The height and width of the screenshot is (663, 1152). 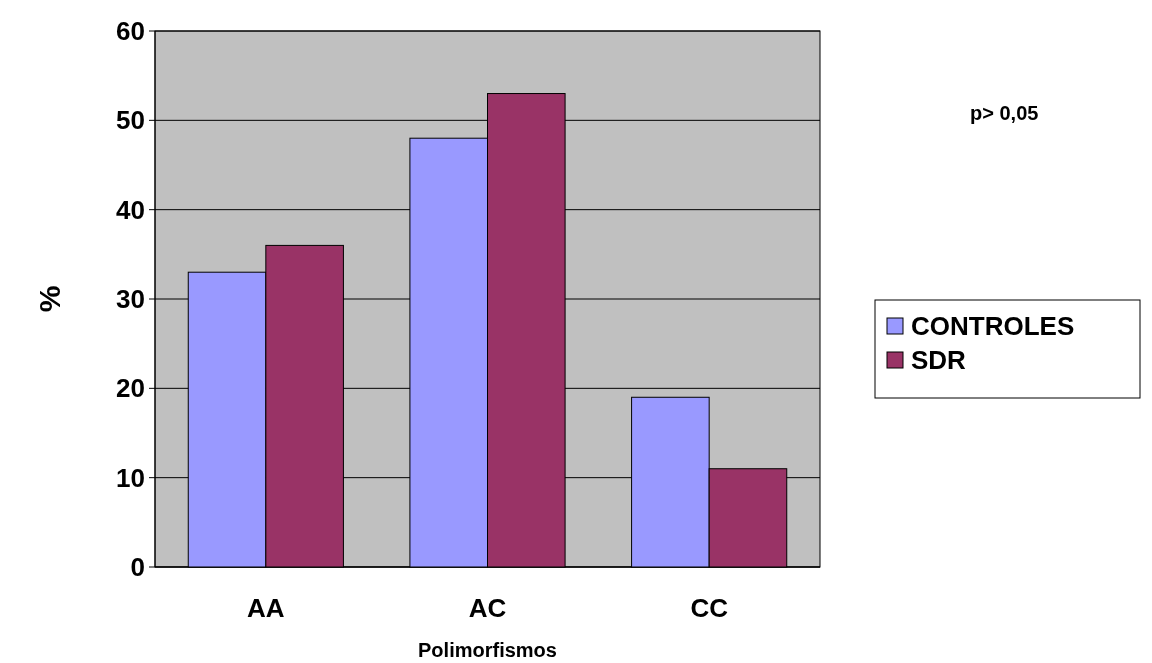 What do you see at coordinates (487, 650) in the screenshot?
I see `x-axis-title: Polimorfismos` at bounding box center [487, 650].